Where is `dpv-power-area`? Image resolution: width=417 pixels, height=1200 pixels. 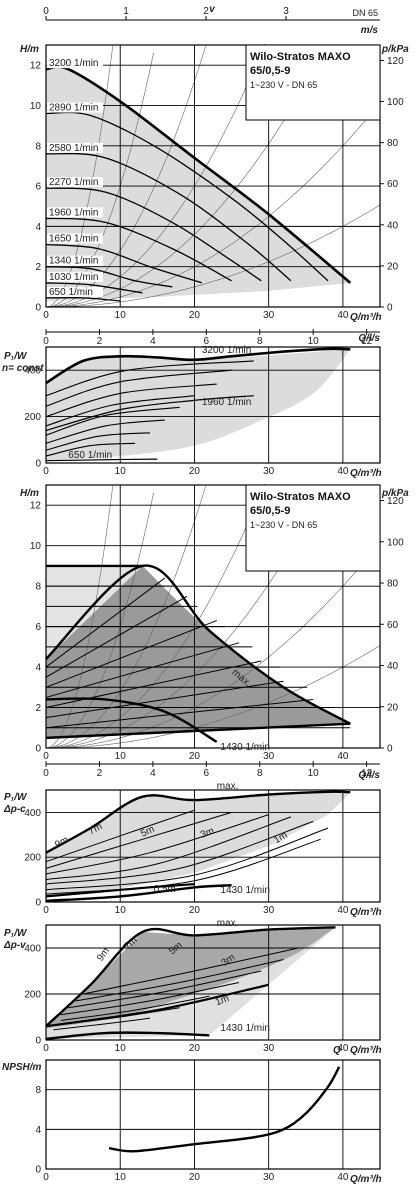
dpv-power-area is located at coordinates (191, 978).